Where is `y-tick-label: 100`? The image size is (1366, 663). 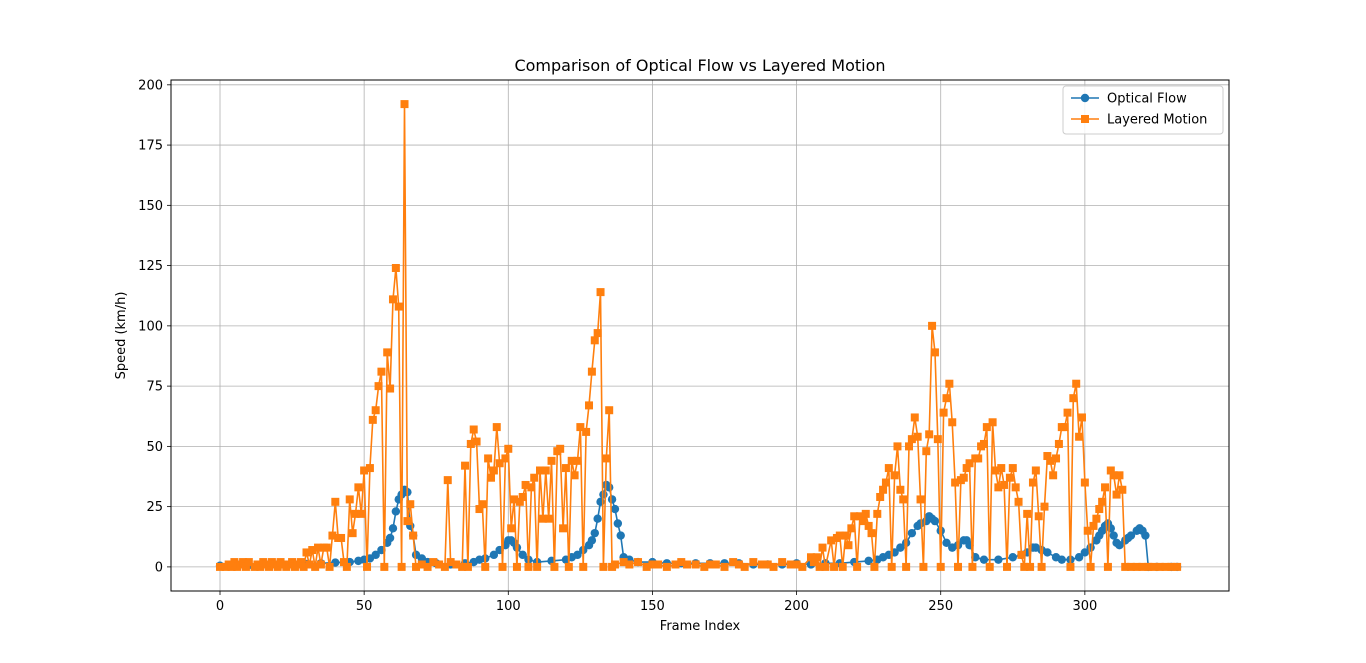
y-tick-label: 100 is located at coordinates (150, 326).